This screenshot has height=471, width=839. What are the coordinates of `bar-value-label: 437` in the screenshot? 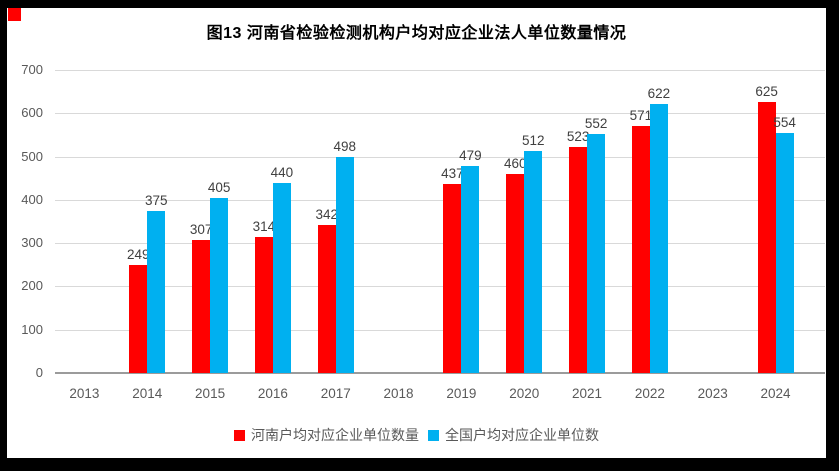 It's located at (452, 173).